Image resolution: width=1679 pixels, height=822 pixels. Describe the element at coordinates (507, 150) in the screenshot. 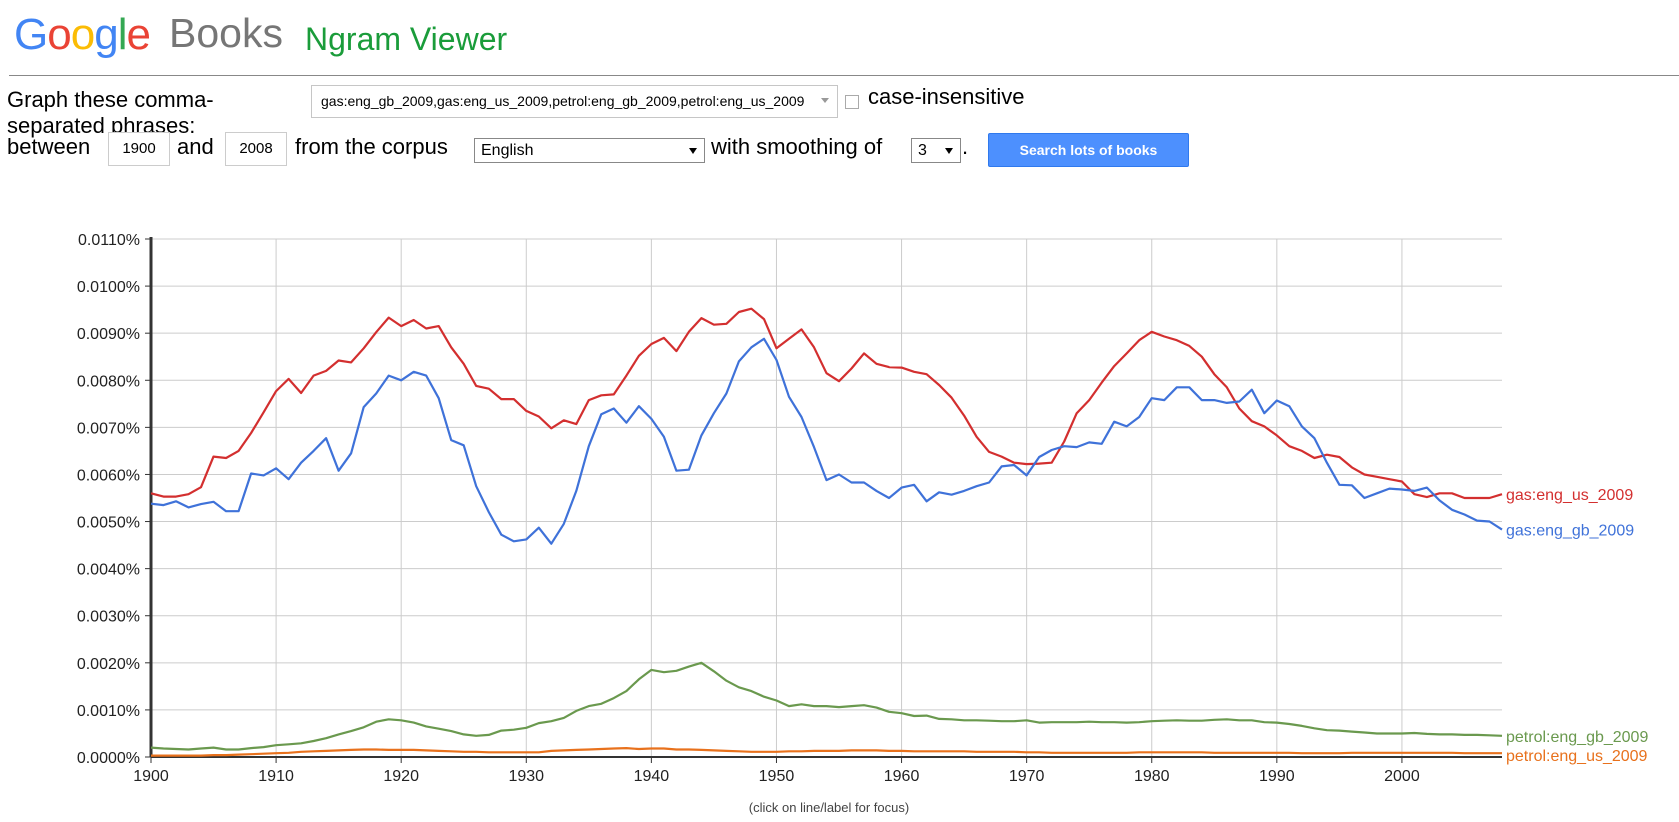

I see `corpus-select-value: English` at that location.